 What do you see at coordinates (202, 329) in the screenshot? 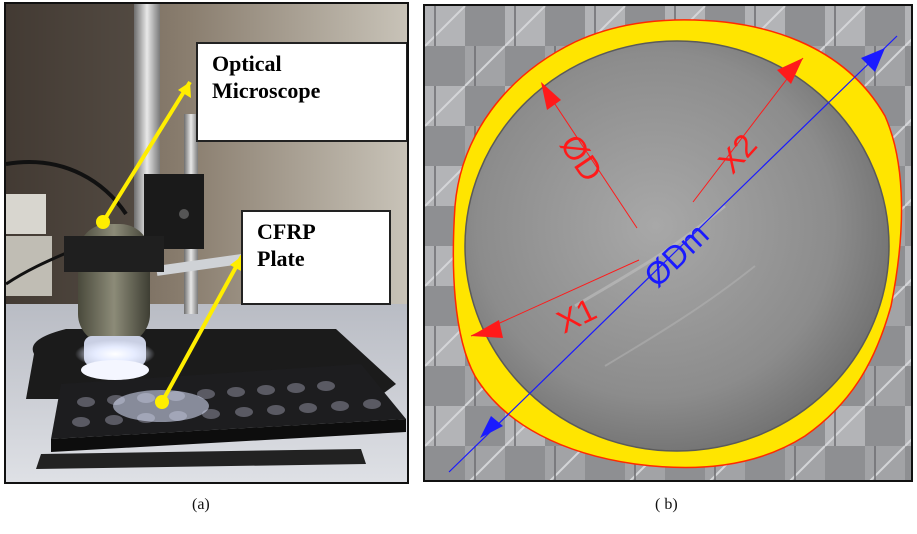
I see `plate-pointer-arrow` at bounding box center [202, 329].